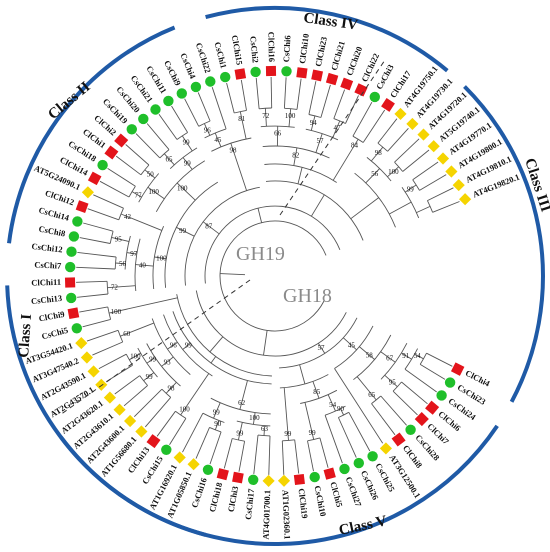 This screenshot has width=550, height=552. What do you see at coordinates (174, 346) in the screenshot?
I see `bootstrap-value: 96` at bounding box center [174, 346].